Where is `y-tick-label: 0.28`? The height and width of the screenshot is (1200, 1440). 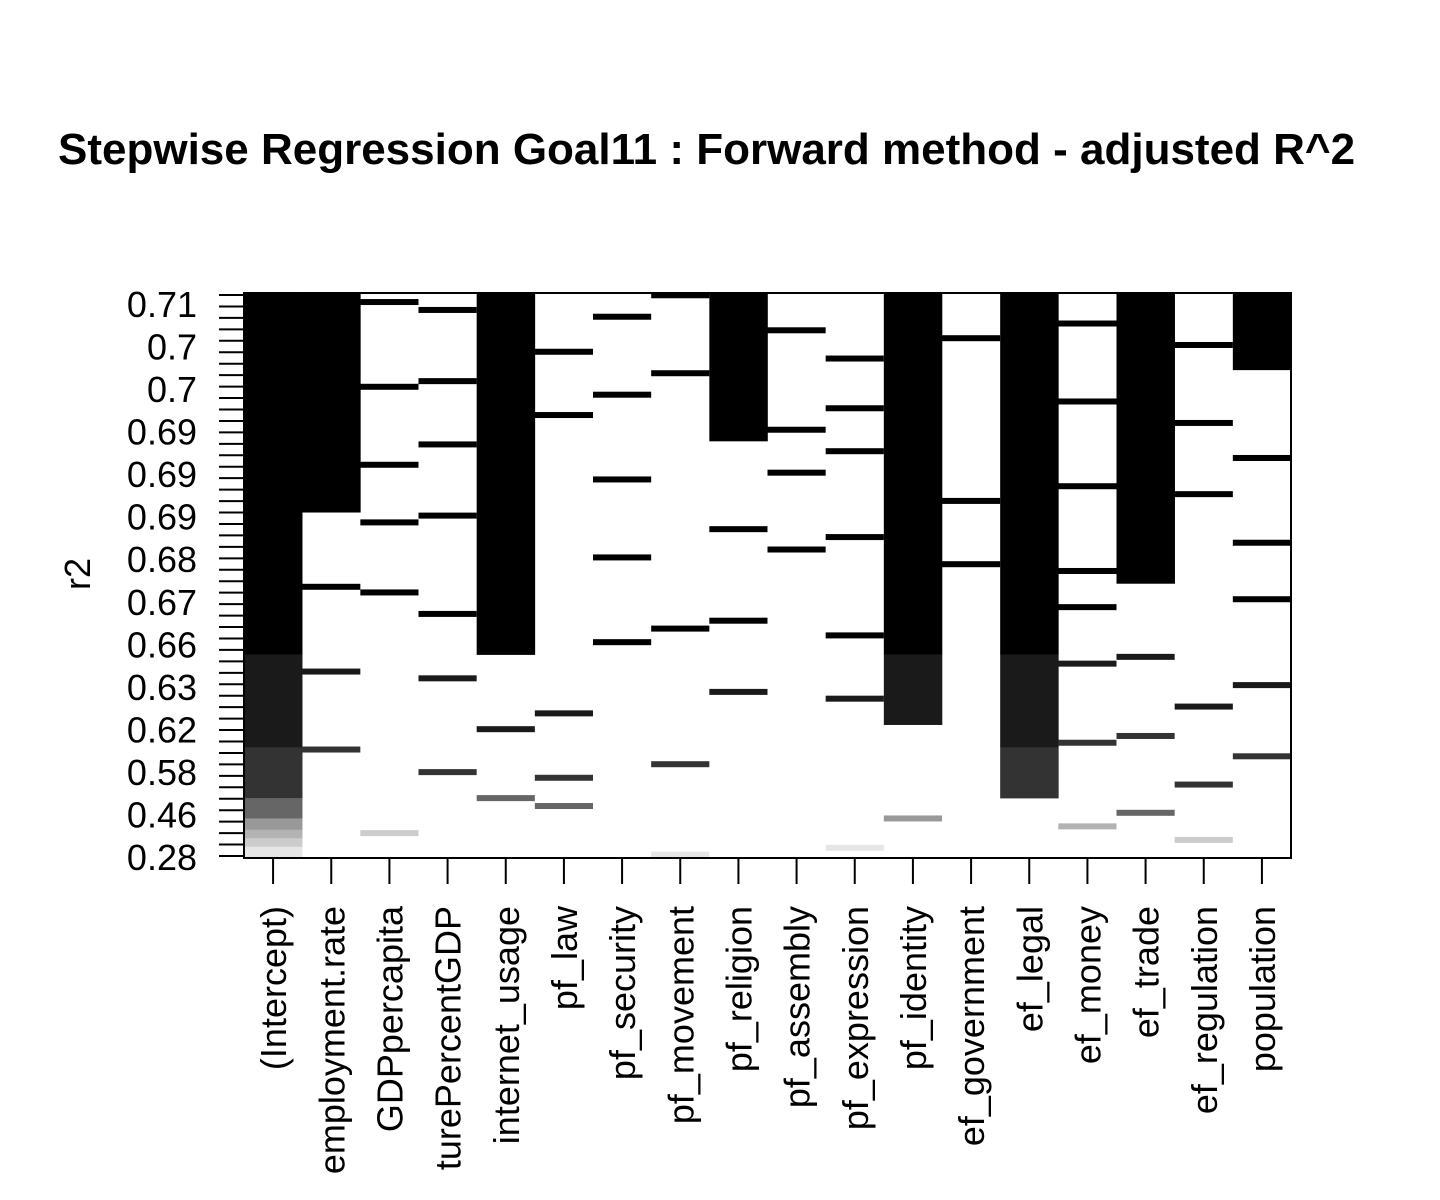 y-tick-label: 0.28 is located at coordinates (162, 857).